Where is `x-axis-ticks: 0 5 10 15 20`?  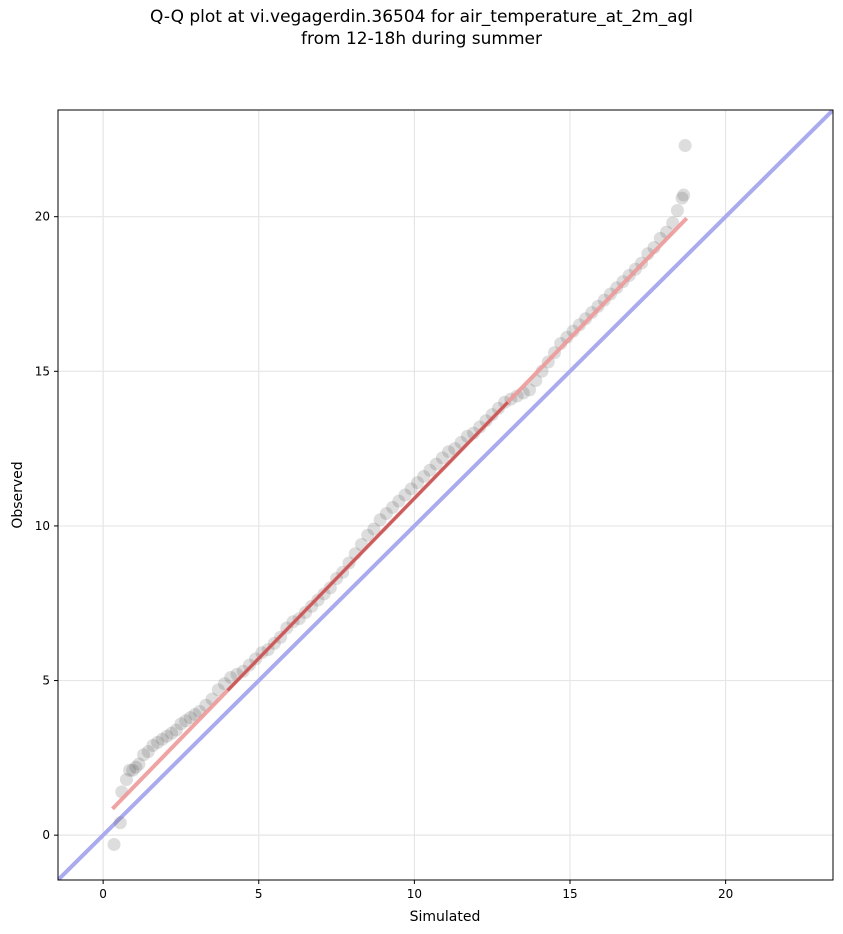
x-axis-ticks: 0 5 10 15 20 is located at coordinates (416, 890).